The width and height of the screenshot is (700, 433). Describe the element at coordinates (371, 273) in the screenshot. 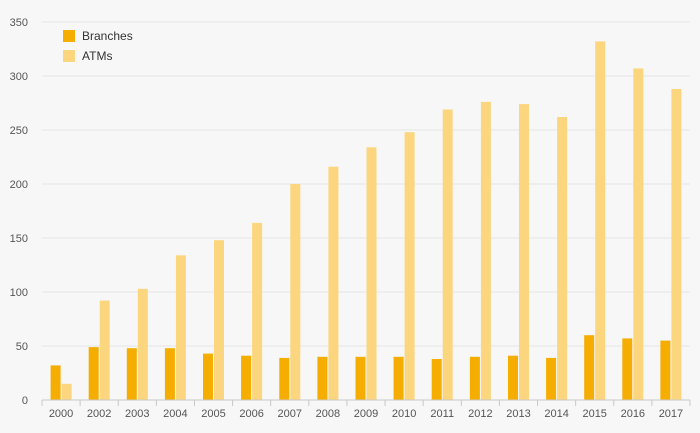

I see `bar-atms-2009` at that location.